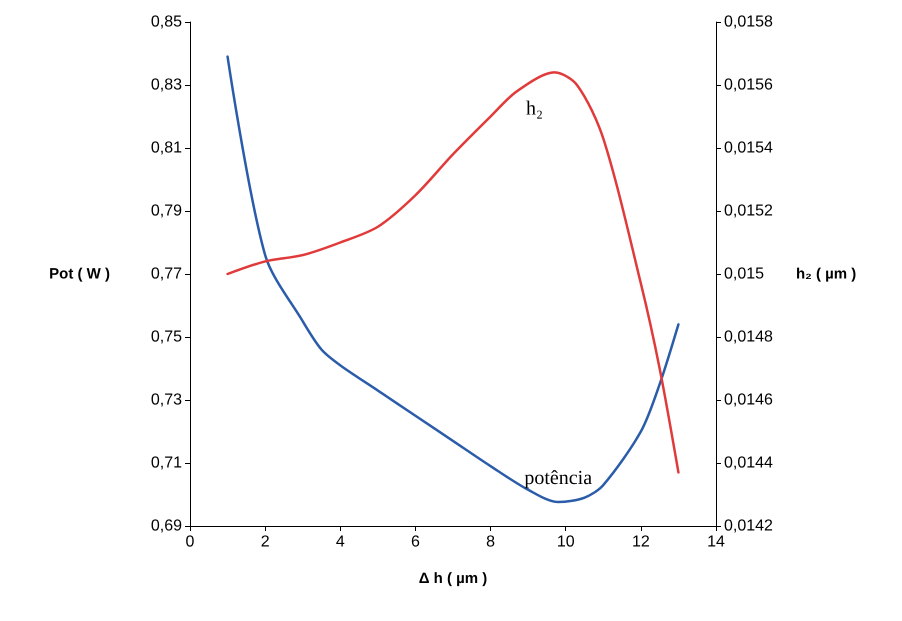 The height and width of the screenshot is (621, 902). Describe the element at coordinates (166, 400) in the screenshot. I see `y-tick-label: 0,73` at that location.